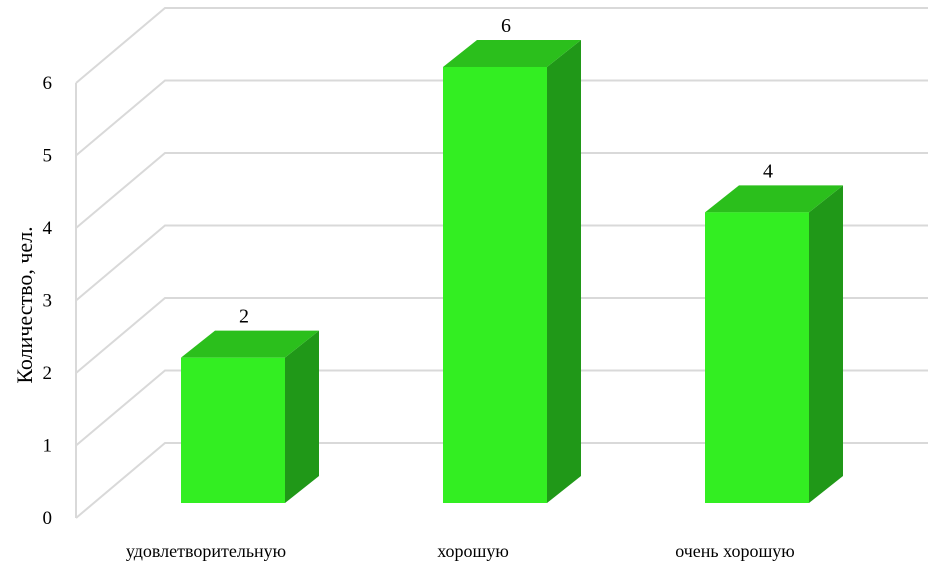  I want to click on y-tick-label: 0, so click(48, 518).